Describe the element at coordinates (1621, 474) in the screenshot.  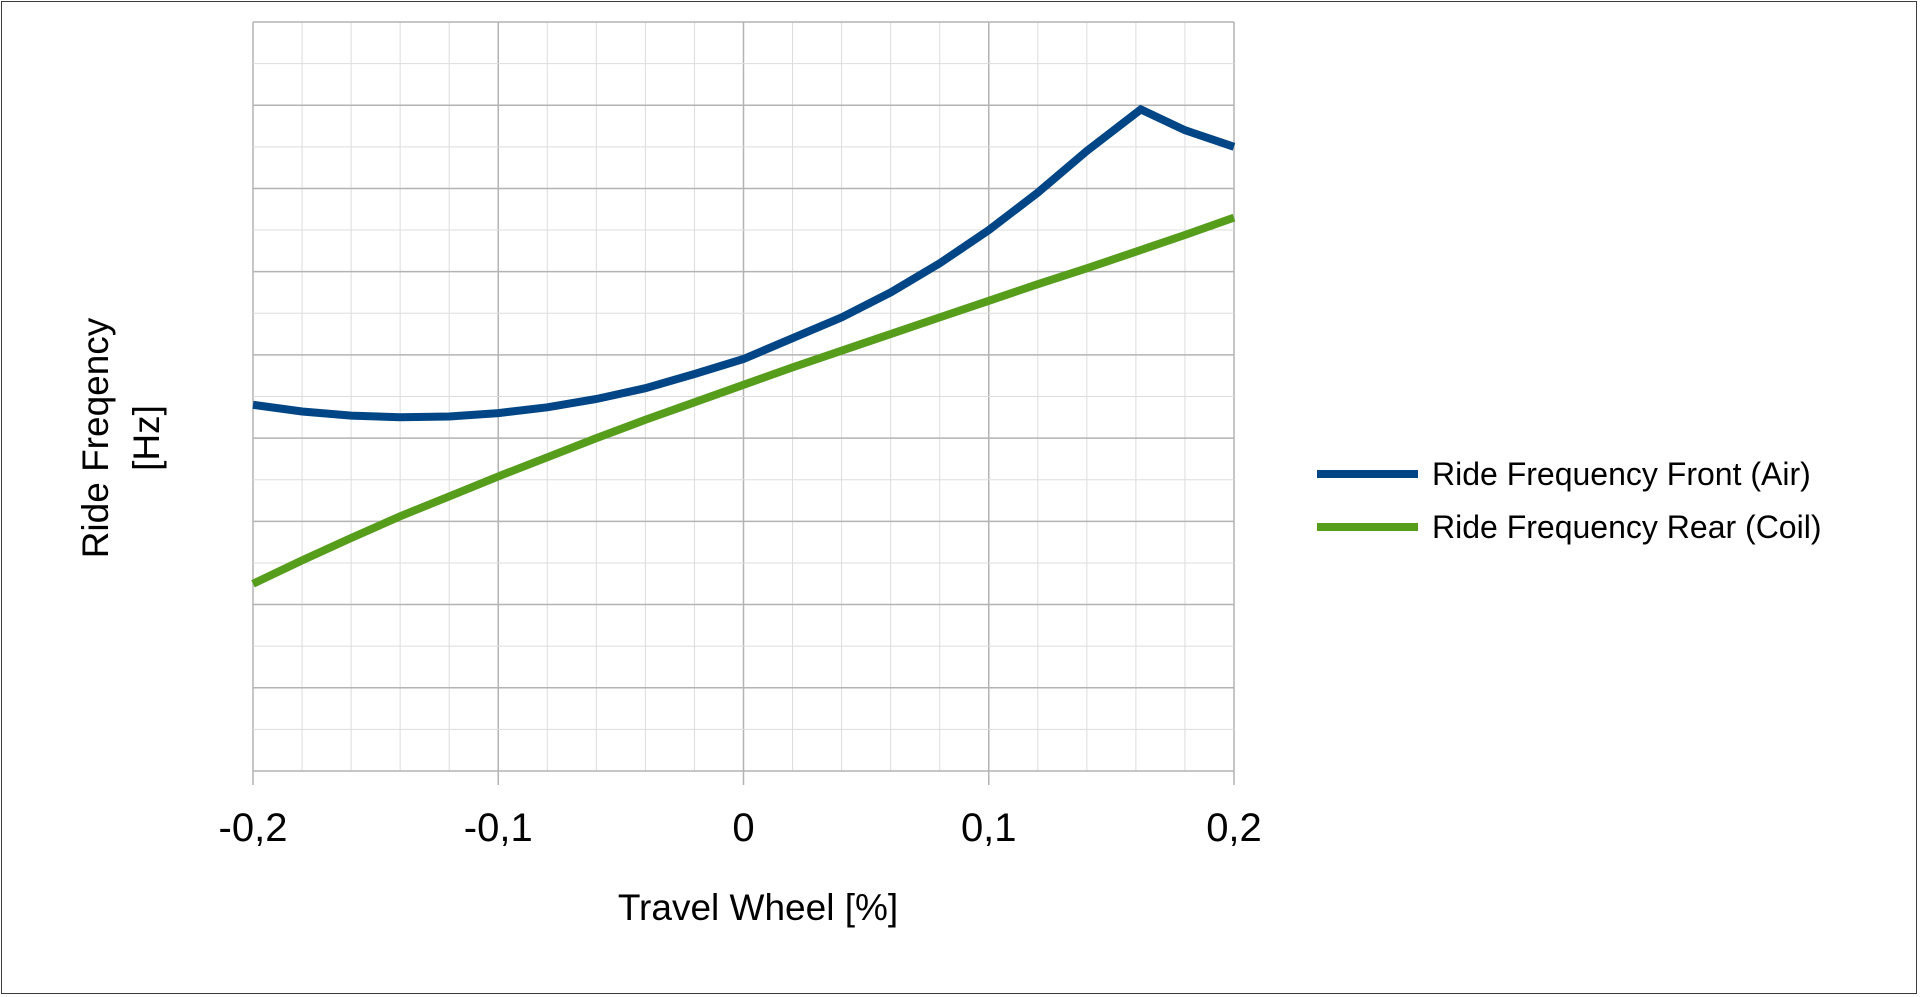
I see `legend-label: Ride Frequency Front (Air)` at that location.